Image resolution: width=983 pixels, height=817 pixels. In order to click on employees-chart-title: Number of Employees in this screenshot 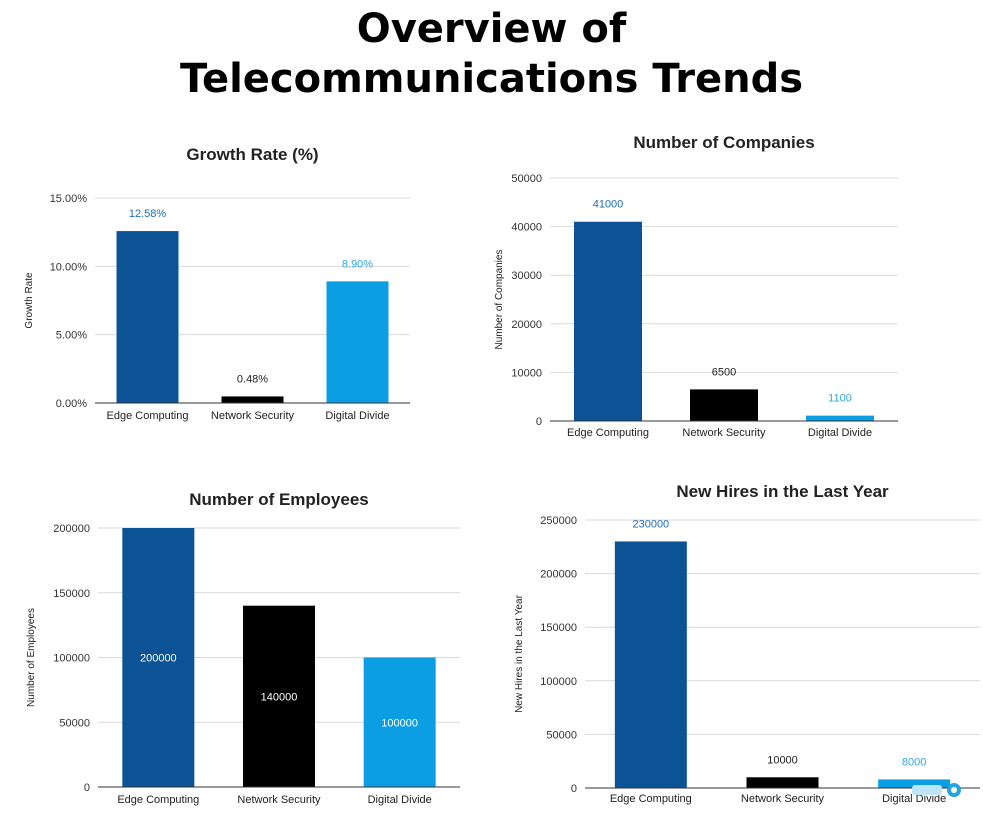, I will do `click(279, 499)`.